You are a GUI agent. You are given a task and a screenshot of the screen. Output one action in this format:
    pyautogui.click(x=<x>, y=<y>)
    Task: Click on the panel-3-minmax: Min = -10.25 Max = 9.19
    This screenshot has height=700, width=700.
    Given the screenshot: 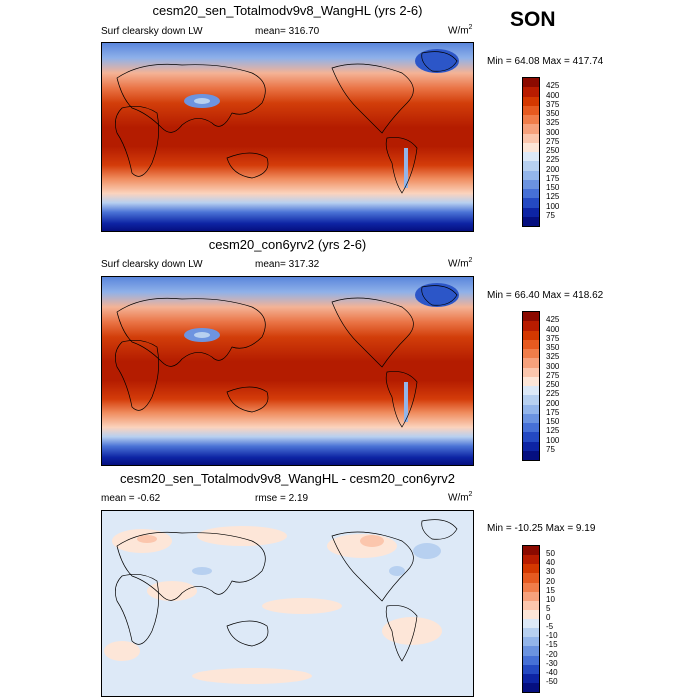 What is the action you would take?
    pyautogui.click(x=541, y=528)
    